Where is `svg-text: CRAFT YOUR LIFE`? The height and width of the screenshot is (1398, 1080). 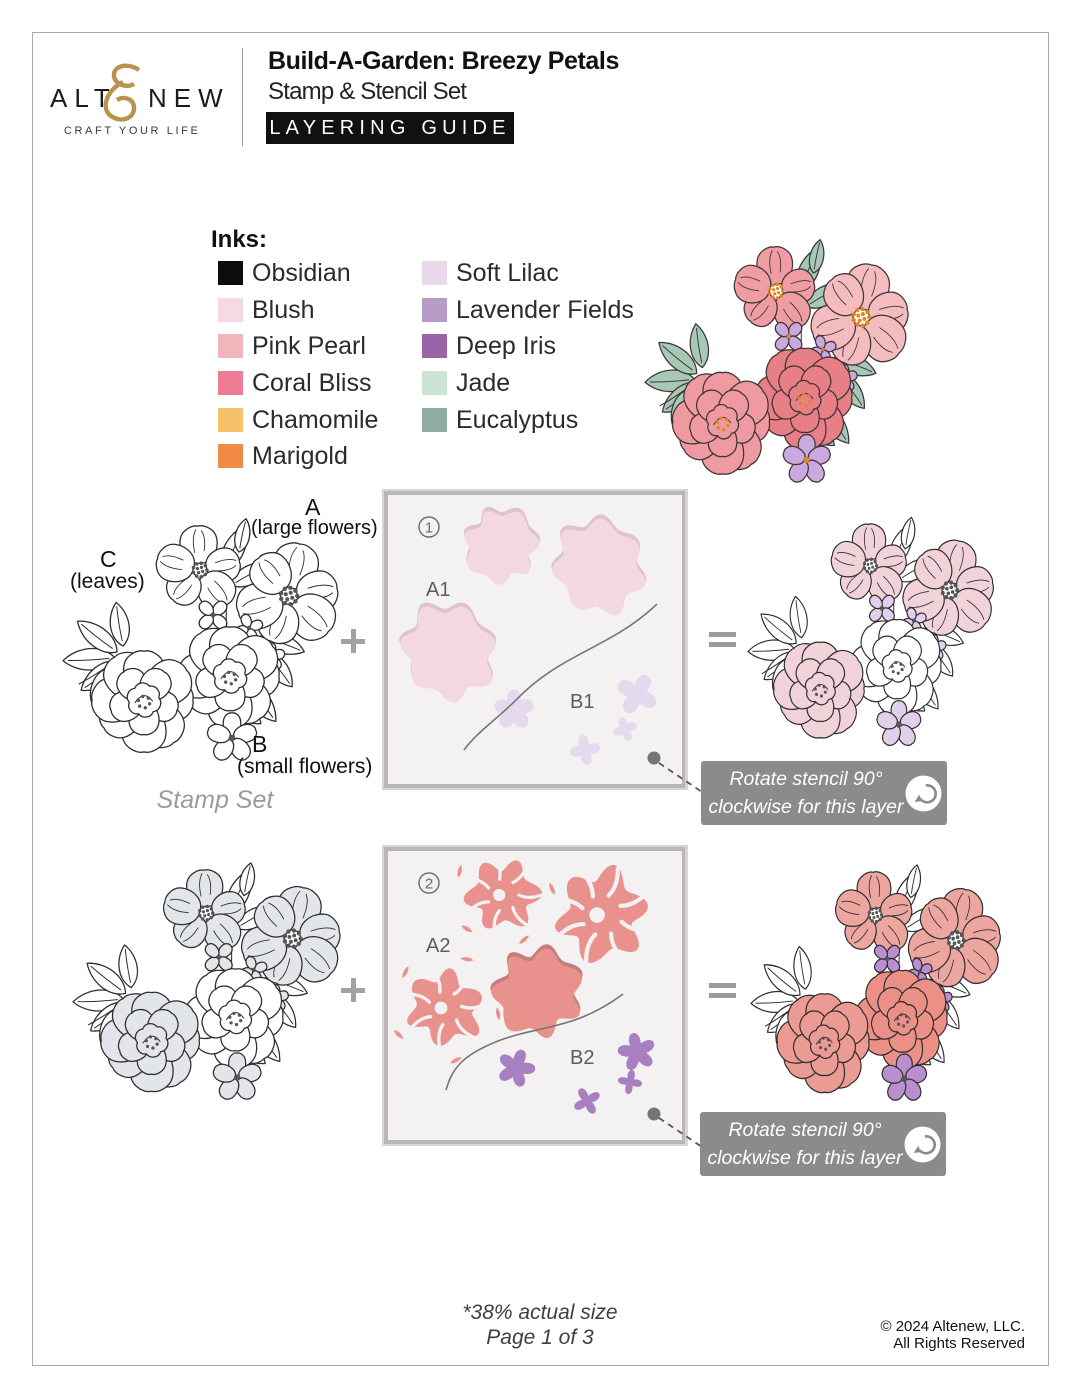 svg-text: CRAFT YOUR LIFE is located at coordinates (132, 131).